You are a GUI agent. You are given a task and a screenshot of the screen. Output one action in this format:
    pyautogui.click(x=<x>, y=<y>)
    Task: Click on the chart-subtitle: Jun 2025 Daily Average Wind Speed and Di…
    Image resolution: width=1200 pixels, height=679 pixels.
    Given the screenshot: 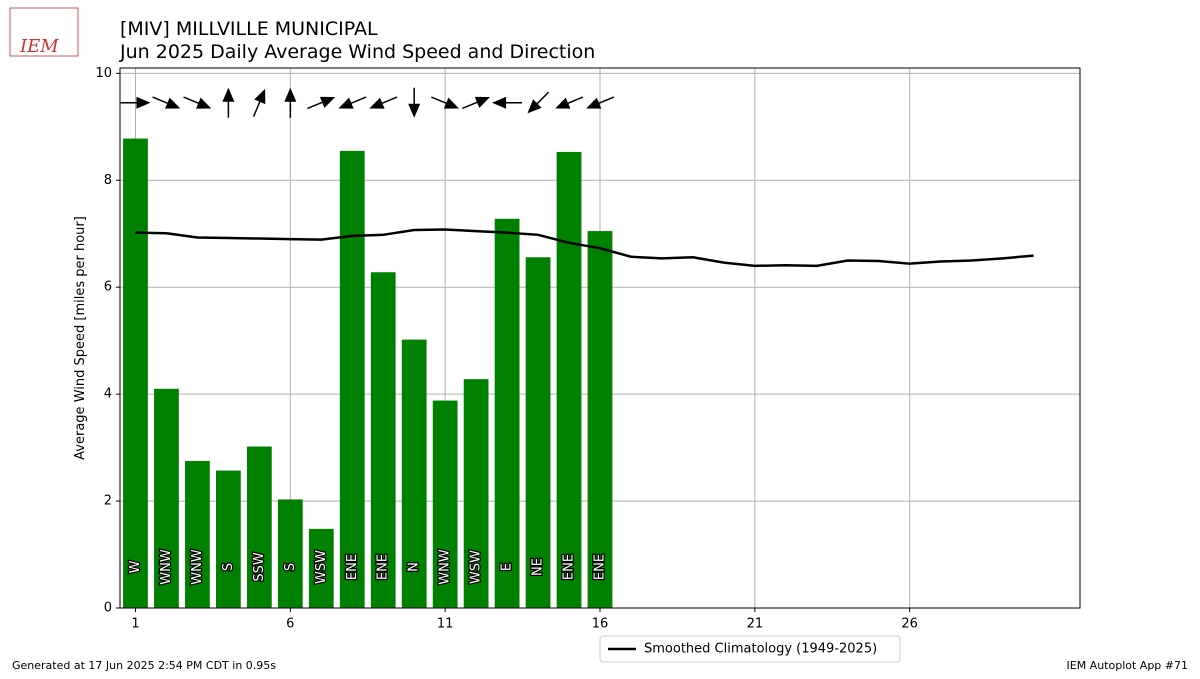 What is the action you would take?
    pyautogui.click(x=357, y=52)
    